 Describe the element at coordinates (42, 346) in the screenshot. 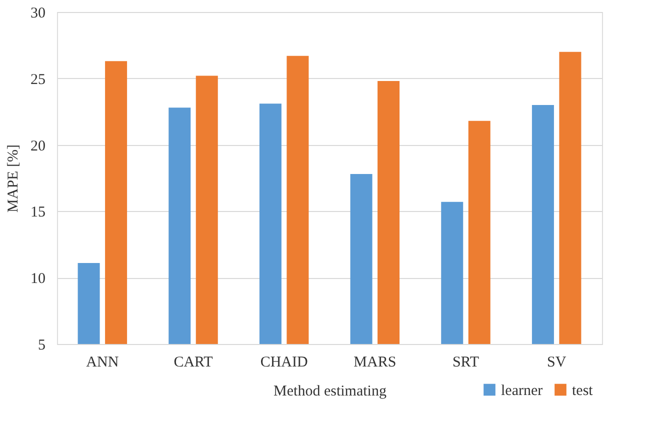

I see `y-tick-label: 5` at that location.